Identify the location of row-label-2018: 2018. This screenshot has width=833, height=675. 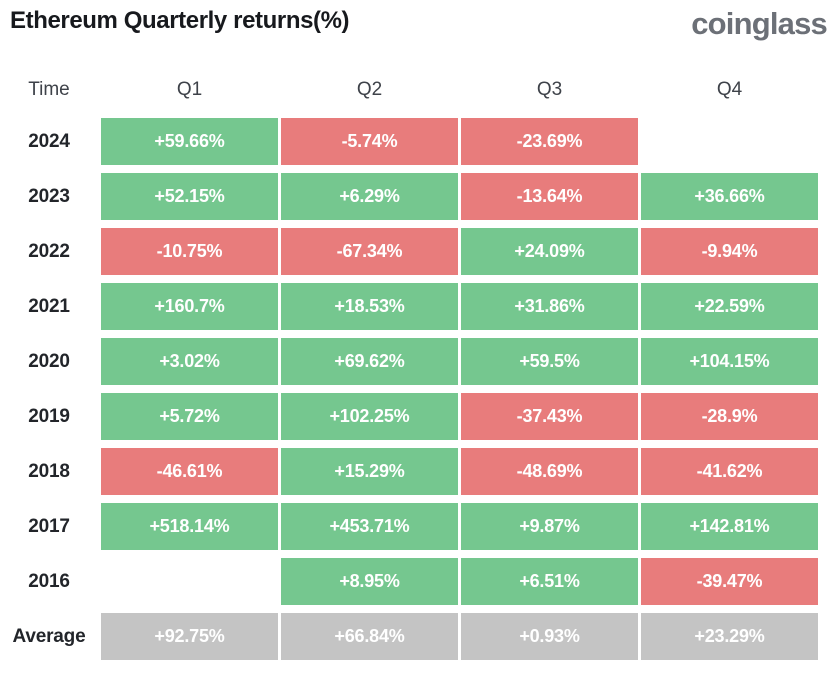
(49, 471).